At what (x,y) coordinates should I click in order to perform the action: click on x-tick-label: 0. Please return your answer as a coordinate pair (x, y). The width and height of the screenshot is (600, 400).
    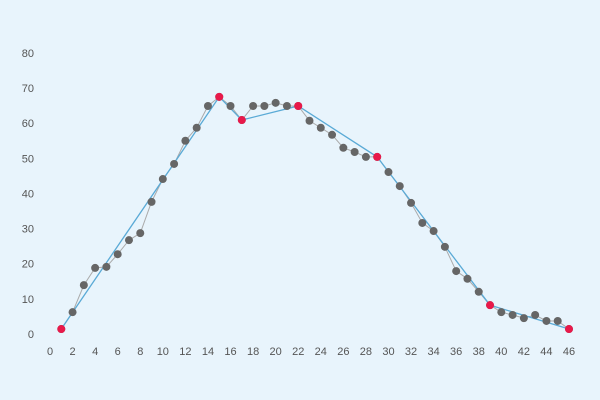
    Looking at the image, I should click on (50, 352).